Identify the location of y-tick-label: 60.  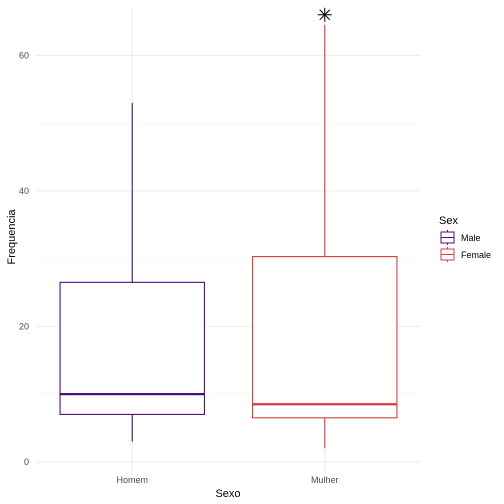
(24, 55).